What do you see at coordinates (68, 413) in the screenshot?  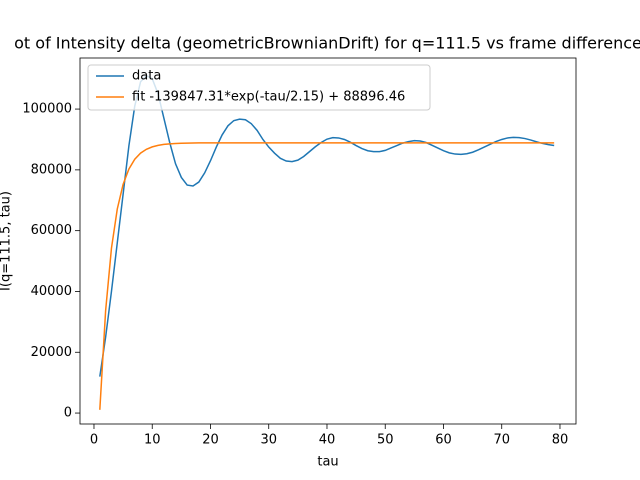 I see `y-tick-label: 0` at bounding box center [68, 413].